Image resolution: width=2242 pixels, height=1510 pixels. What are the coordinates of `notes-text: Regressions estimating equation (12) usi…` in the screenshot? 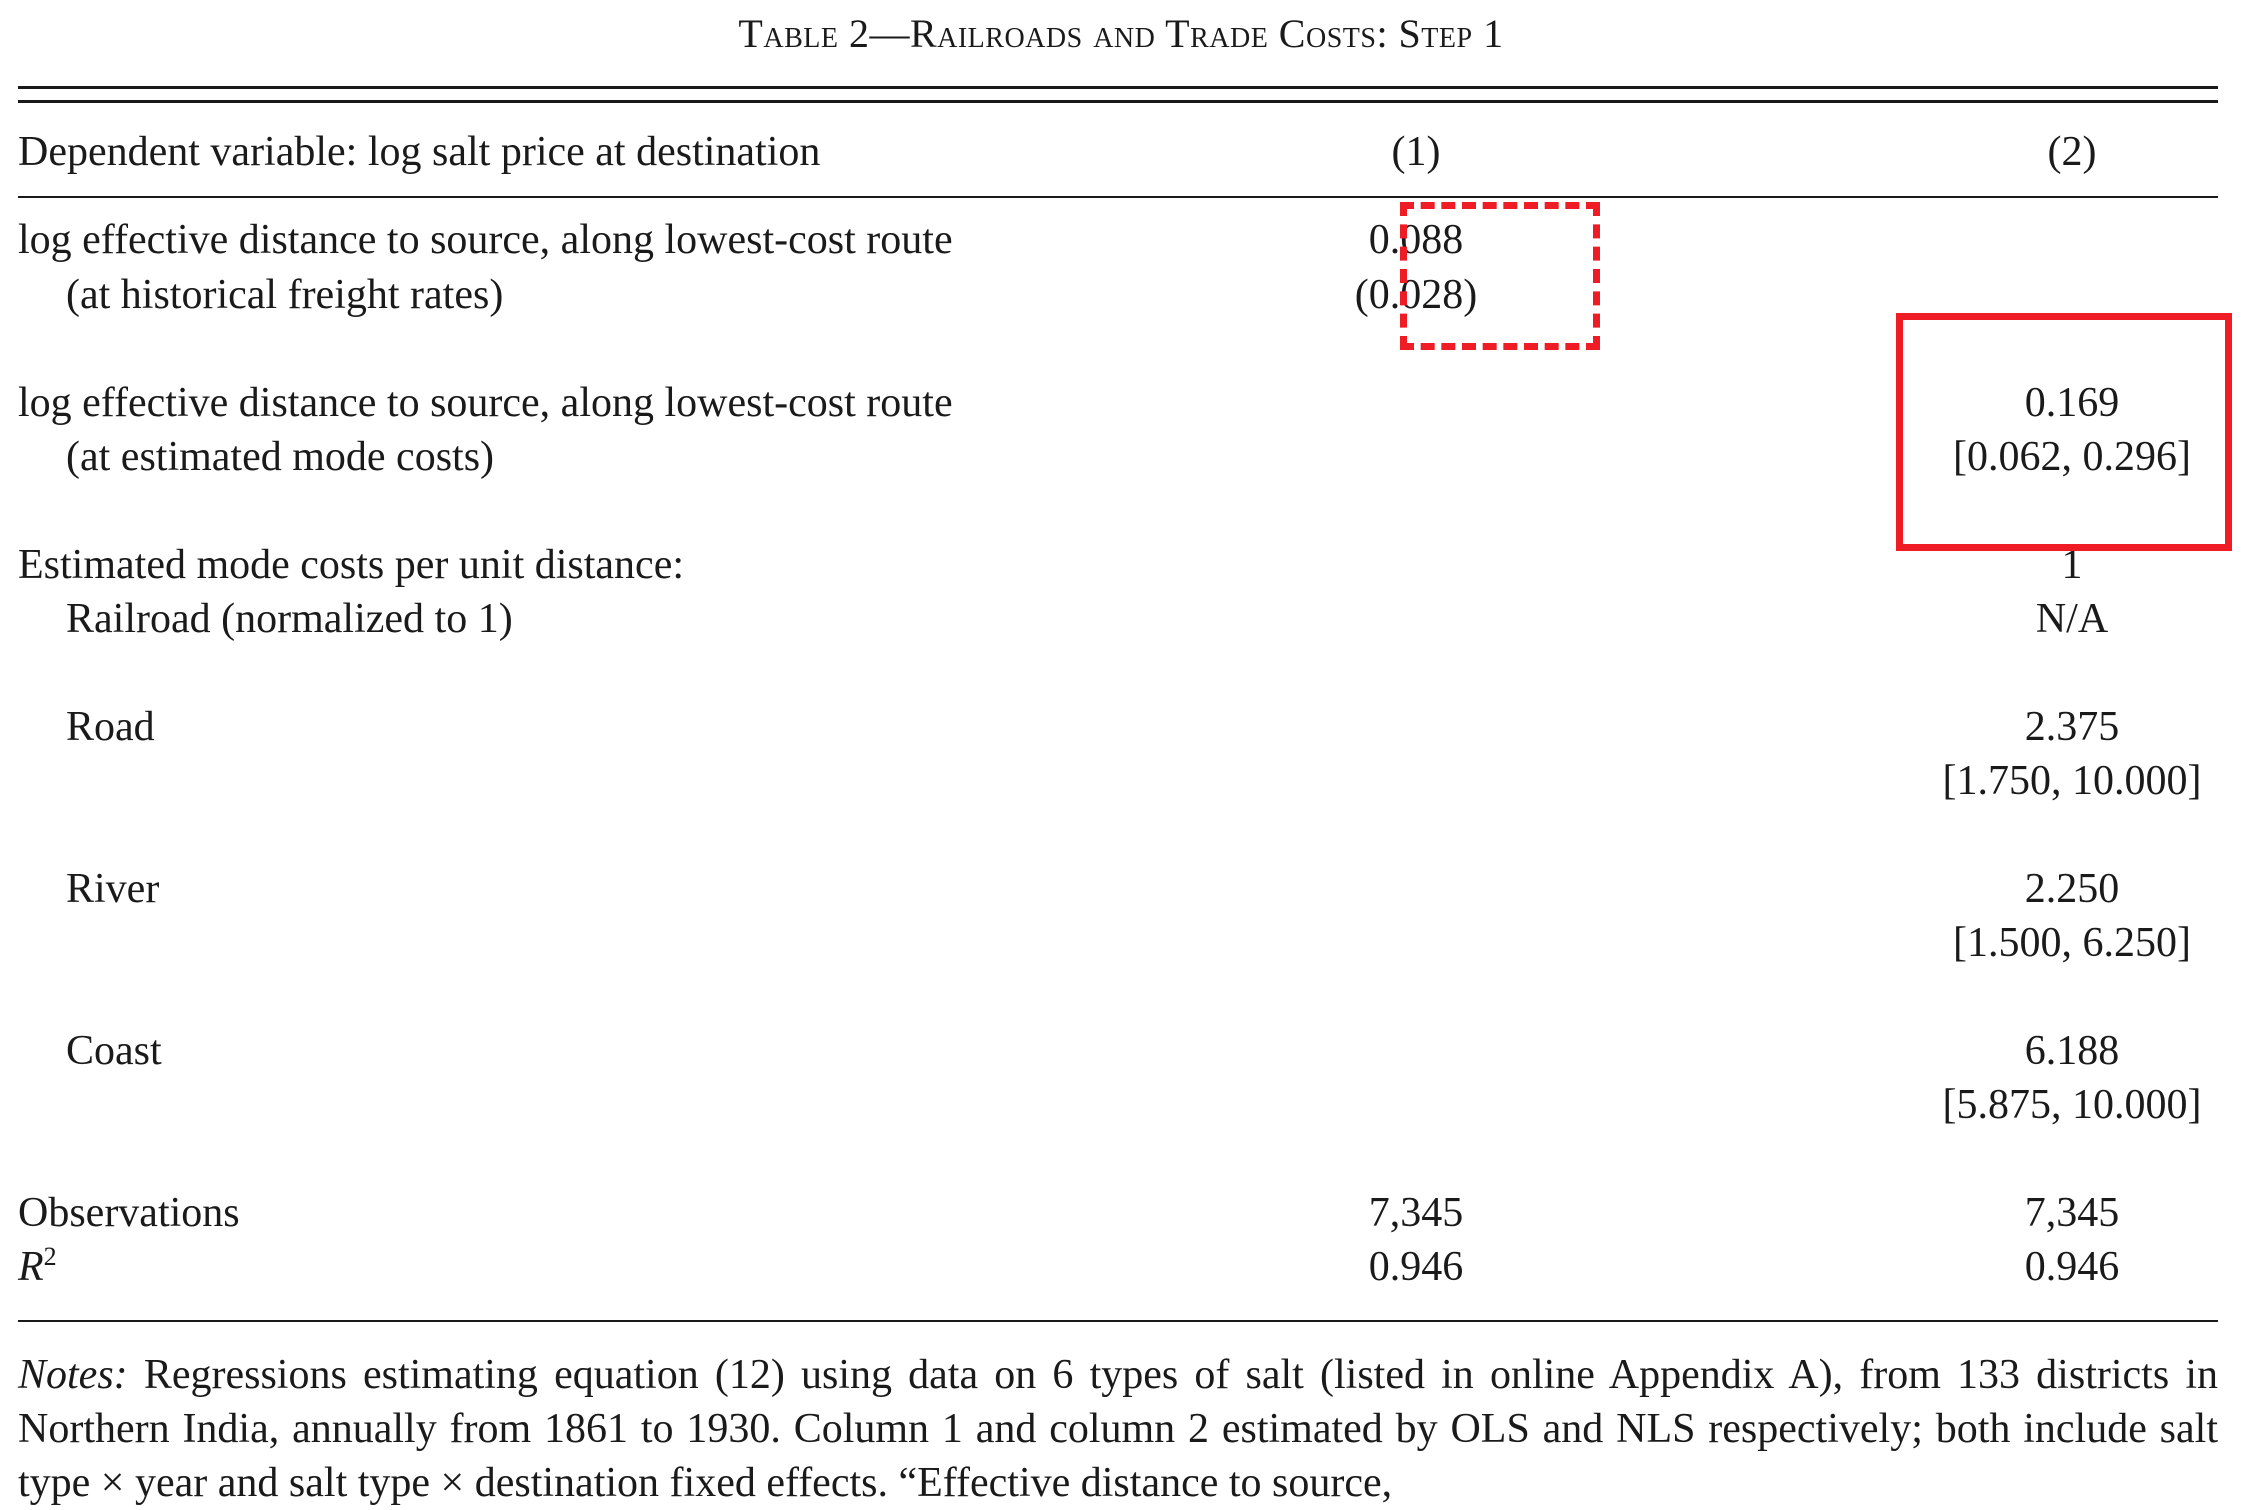 It's located at (1118, 1429).